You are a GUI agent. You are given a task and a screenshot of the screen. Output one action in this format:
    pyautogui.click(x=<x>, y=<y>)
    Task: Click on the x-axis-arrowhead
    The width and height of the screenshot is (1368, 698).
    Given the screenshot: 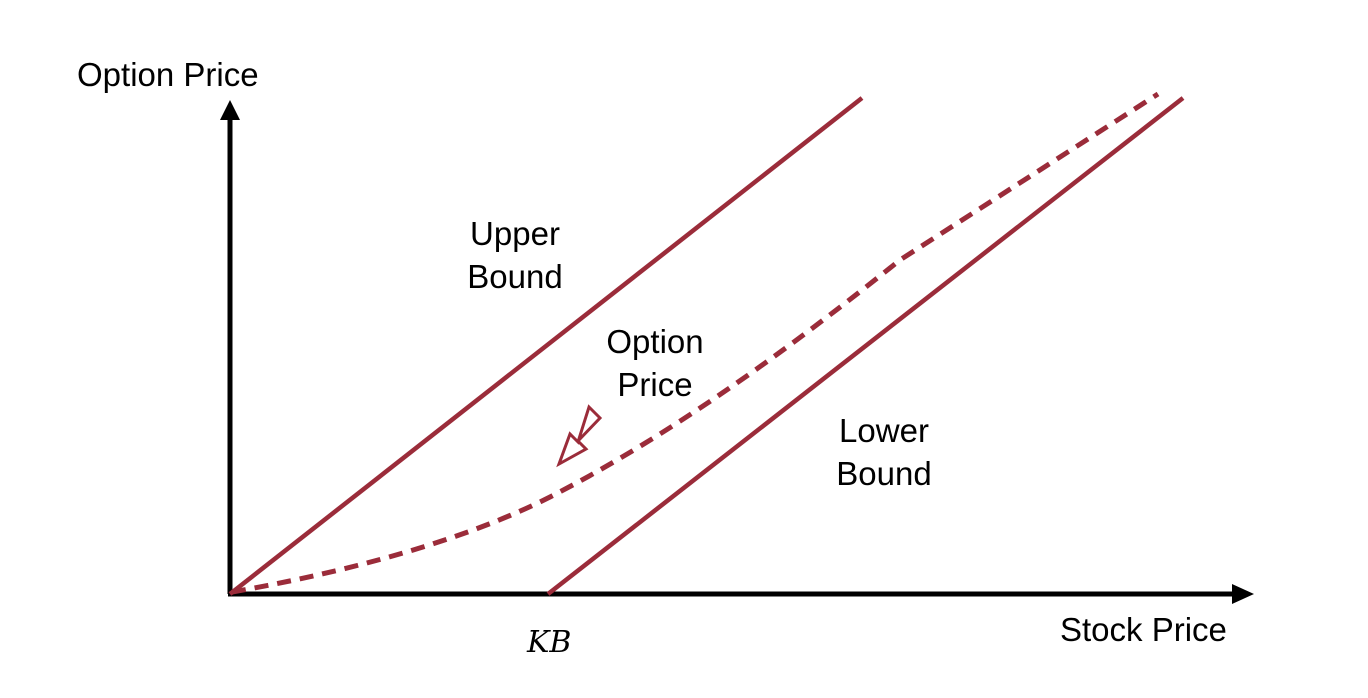 What is the action you would take?
    pyautogui.click(x=1243, y=594)
    